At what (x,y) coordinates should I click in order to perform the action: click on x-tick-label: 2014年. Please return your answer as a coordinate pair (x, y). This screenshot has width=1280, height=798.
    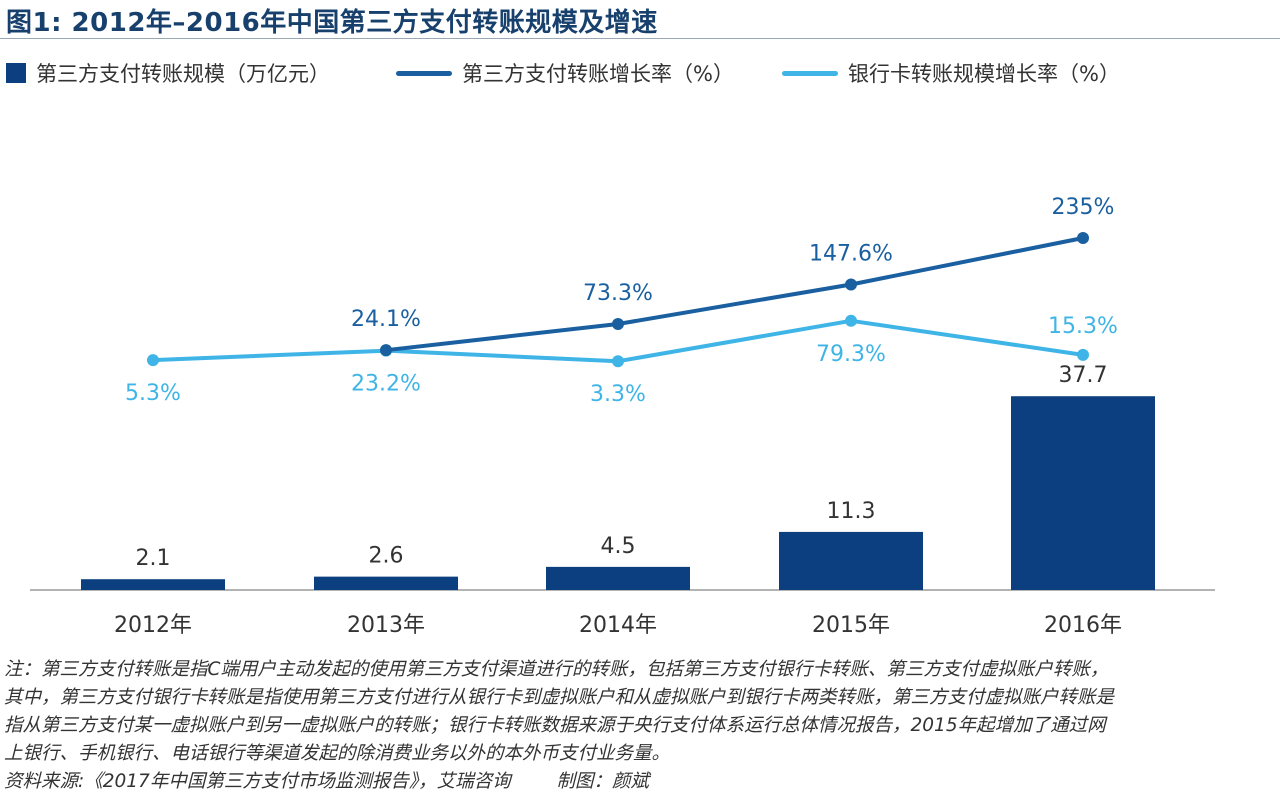
    Looking at the image, I should click on (618, 625).